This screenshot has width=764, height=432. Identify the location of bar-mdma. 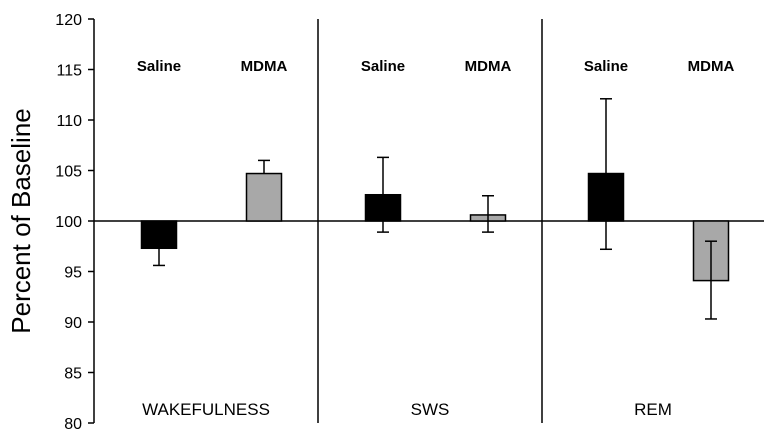
(264, 197).